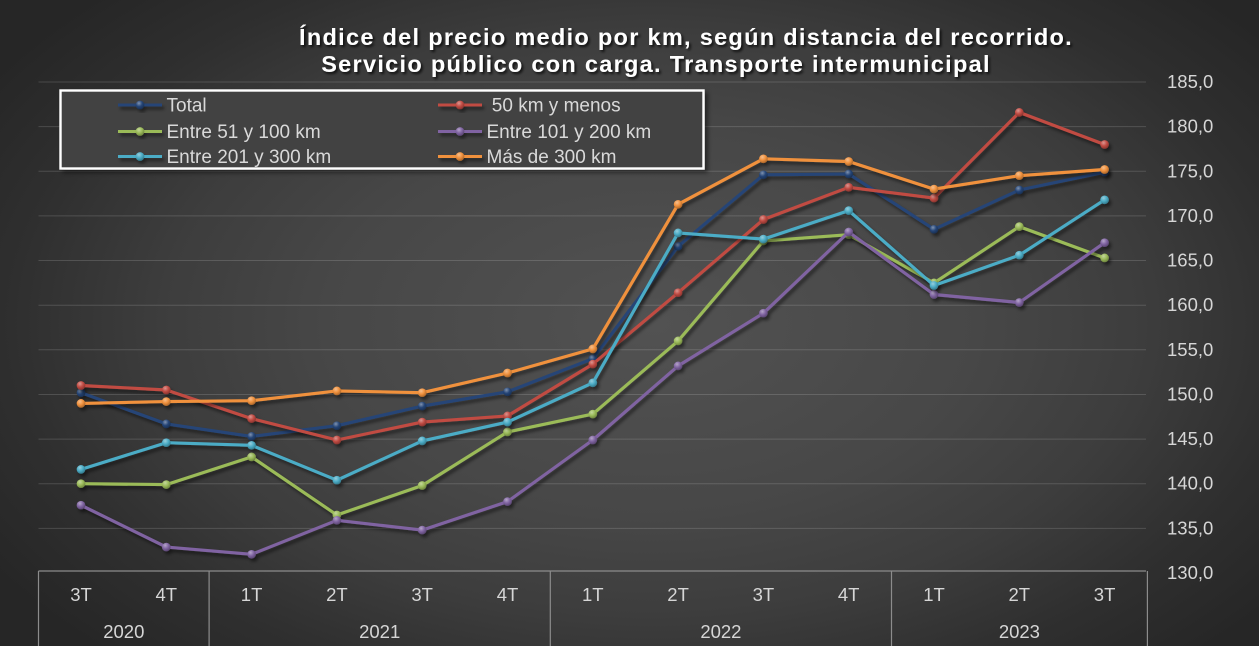 The height and width of the screenshot is (646, 1259). What do you see at coordinates (187, 106) in the screenshot?
I see `svg-text: Total` at bounding box center [187, 106].